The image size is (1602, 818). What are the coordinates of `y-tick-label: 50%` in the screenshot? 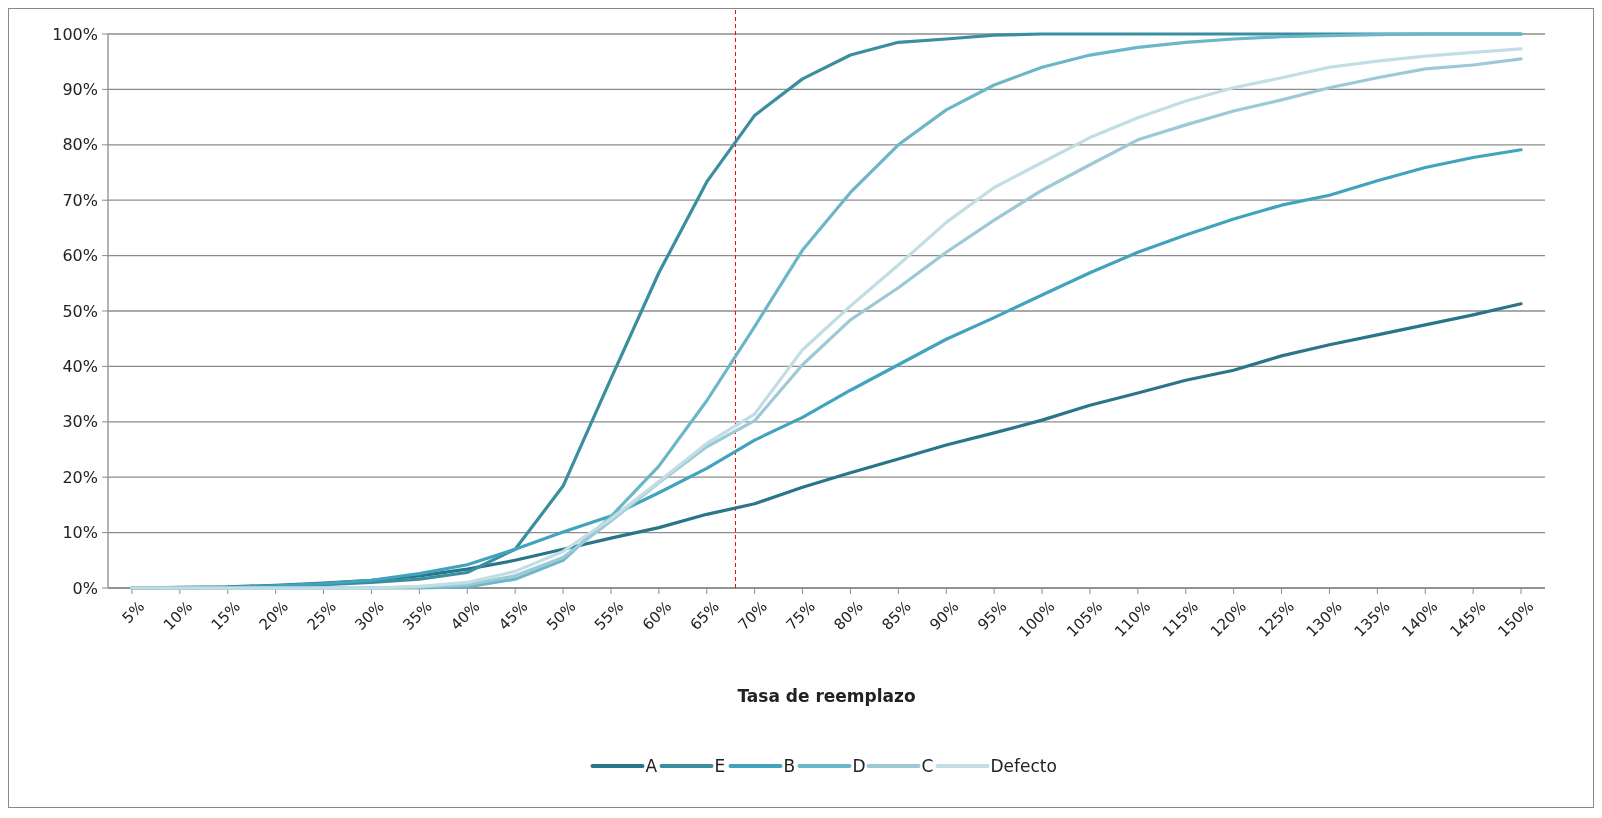 It's located at (80, 311).